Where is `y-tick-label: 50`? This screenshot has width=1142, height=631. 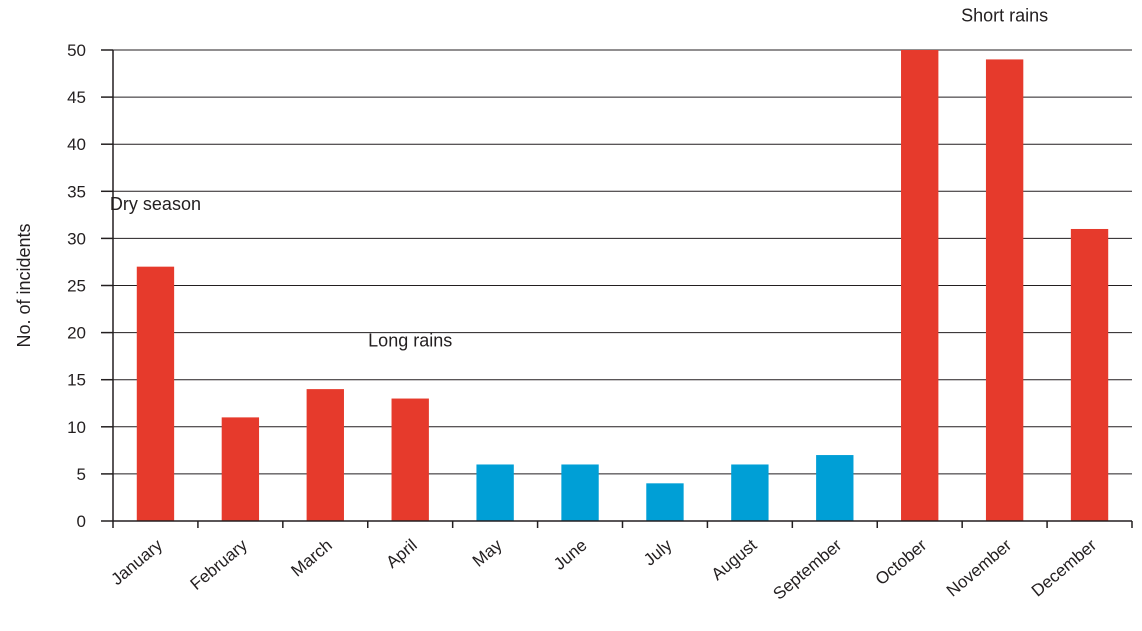 y-tick-label: 50 is located at coordinates (76, 50).